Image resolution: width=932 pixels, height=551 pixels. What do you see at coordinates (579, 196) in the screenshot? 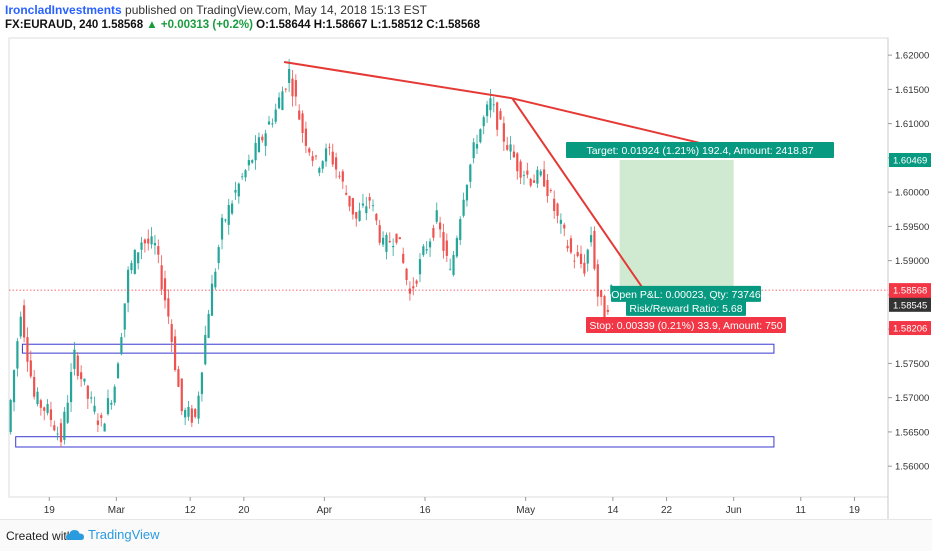
I see `trendline` at bounding box center [579, 196].